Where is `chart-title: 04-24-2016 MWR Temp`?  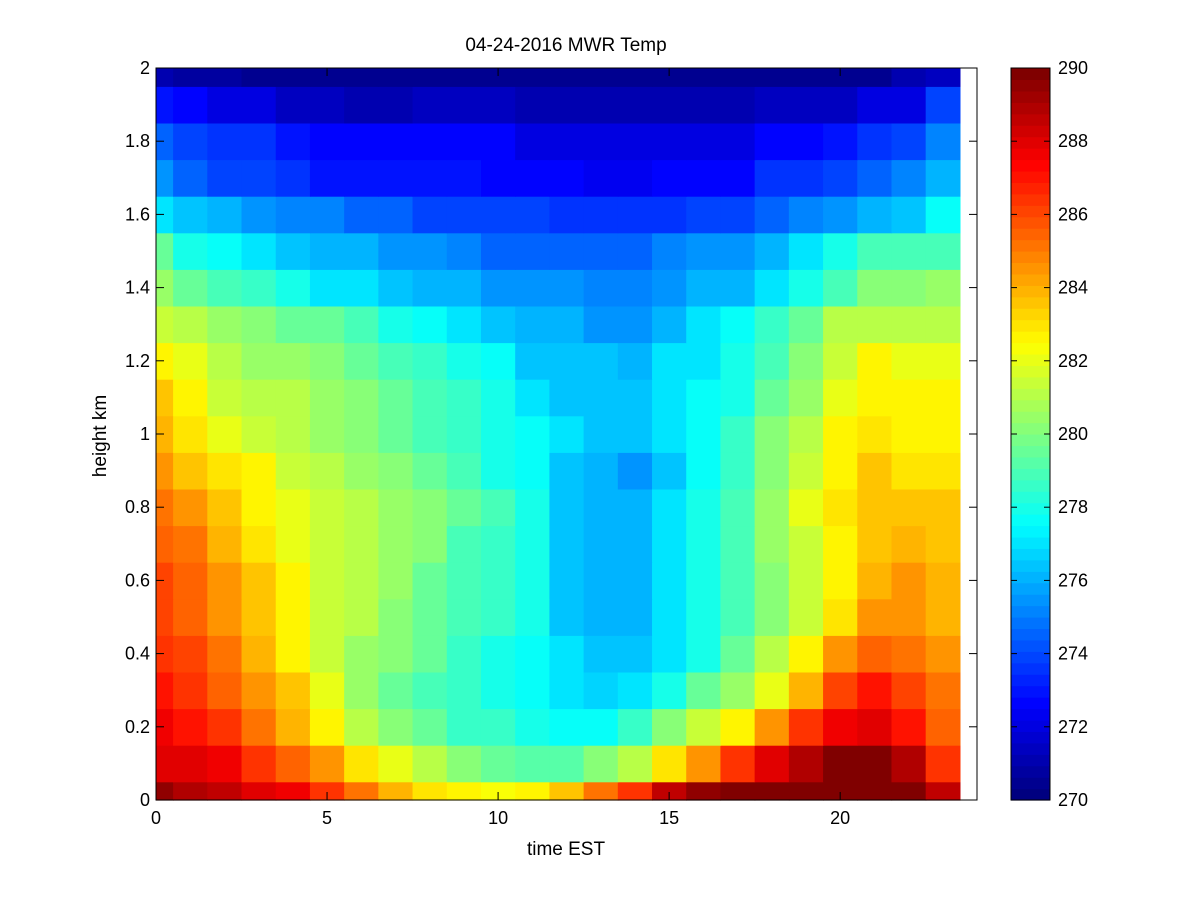 chart-title: 04-24-2016 MWR Temp is located at coordinates (565, 45).